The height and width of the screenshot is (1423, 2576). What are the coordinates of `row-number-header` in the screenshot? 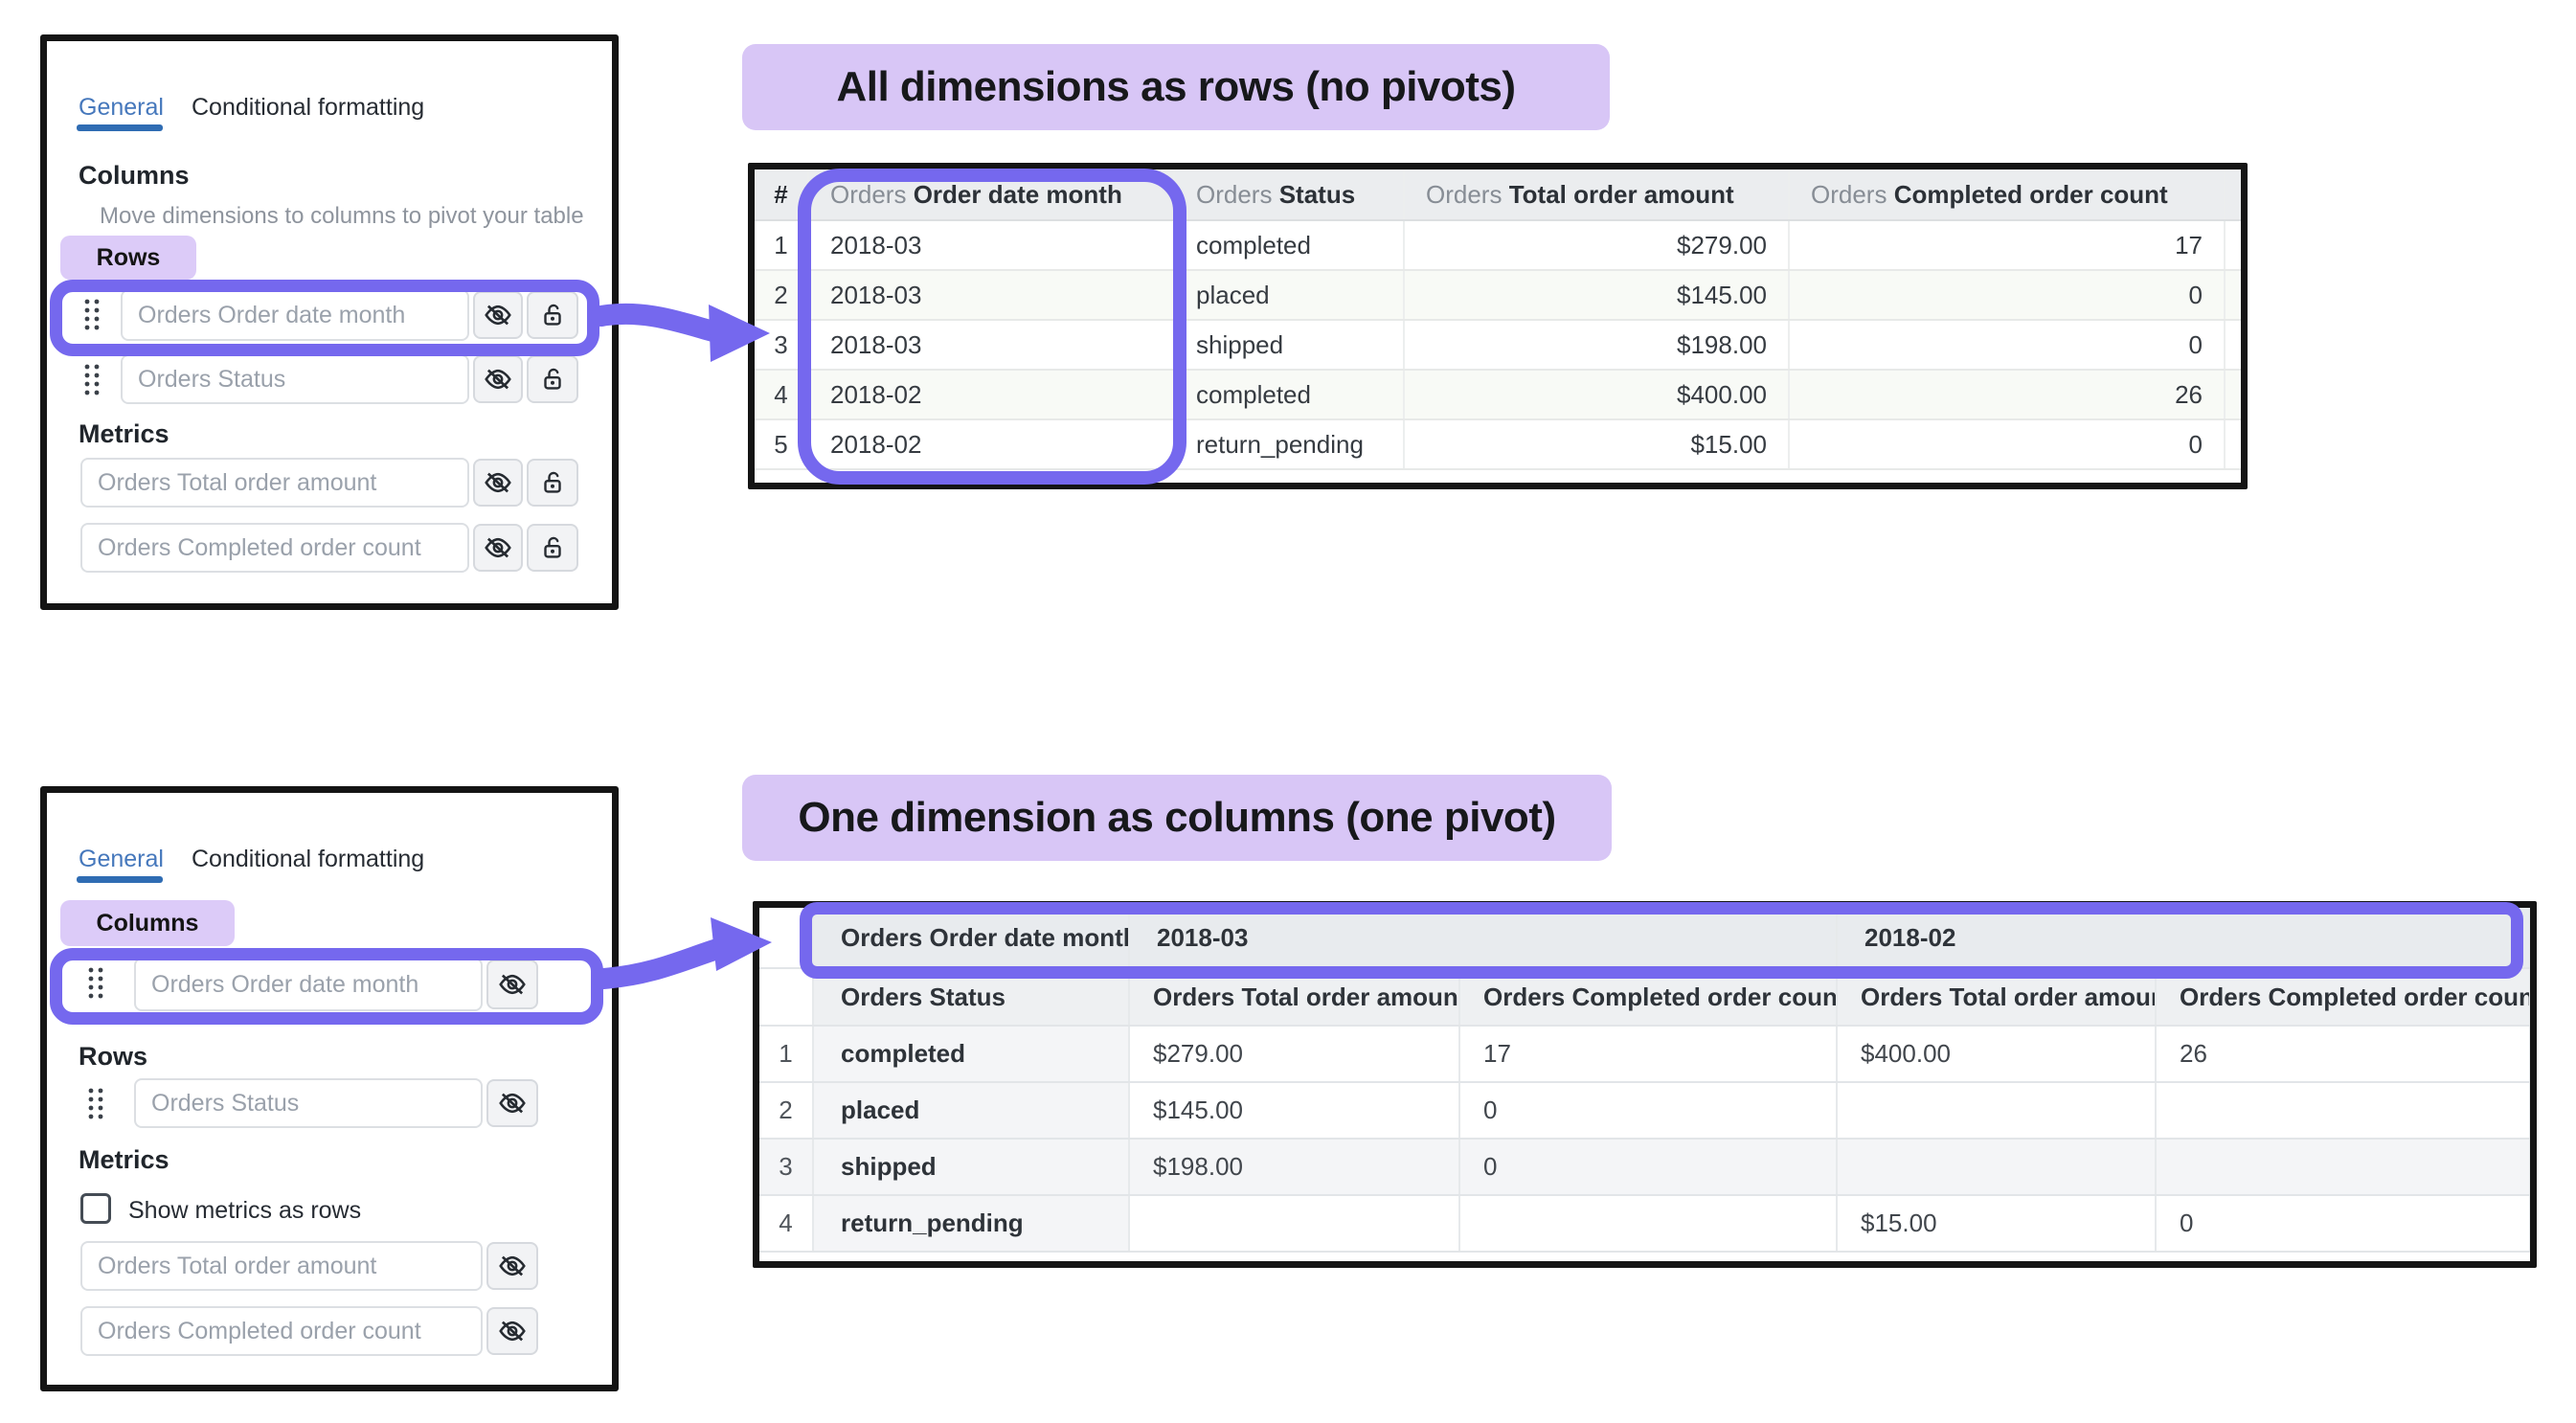 It's located at (786, 998).